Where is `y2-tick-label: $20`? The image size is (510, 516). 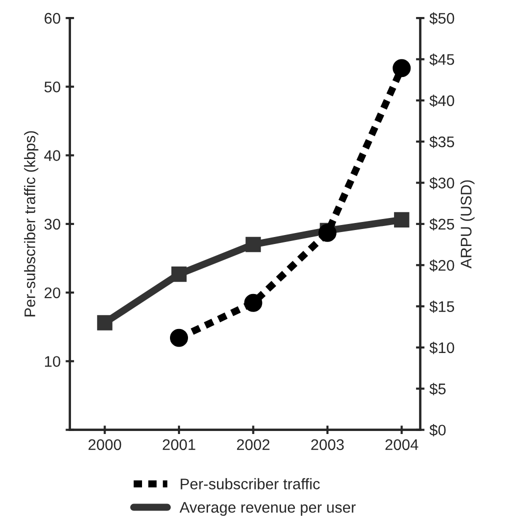 y2-tick-label: $20 is located at coordinates (441, 265).